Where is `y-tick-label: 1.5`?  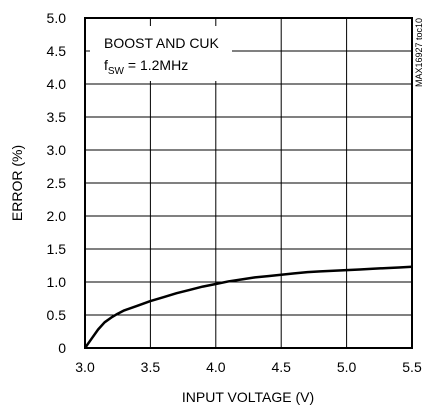
y-tick-label: 1.5 is located at coordinates (57, 249).